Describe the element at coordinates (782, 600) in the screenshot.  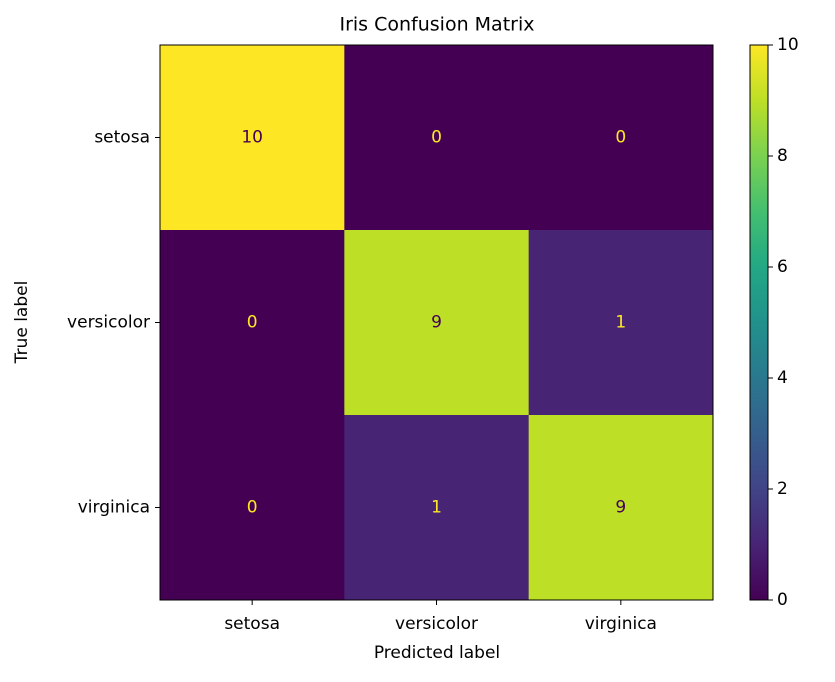
I see `colorbar-tick-label: 0` at that location.